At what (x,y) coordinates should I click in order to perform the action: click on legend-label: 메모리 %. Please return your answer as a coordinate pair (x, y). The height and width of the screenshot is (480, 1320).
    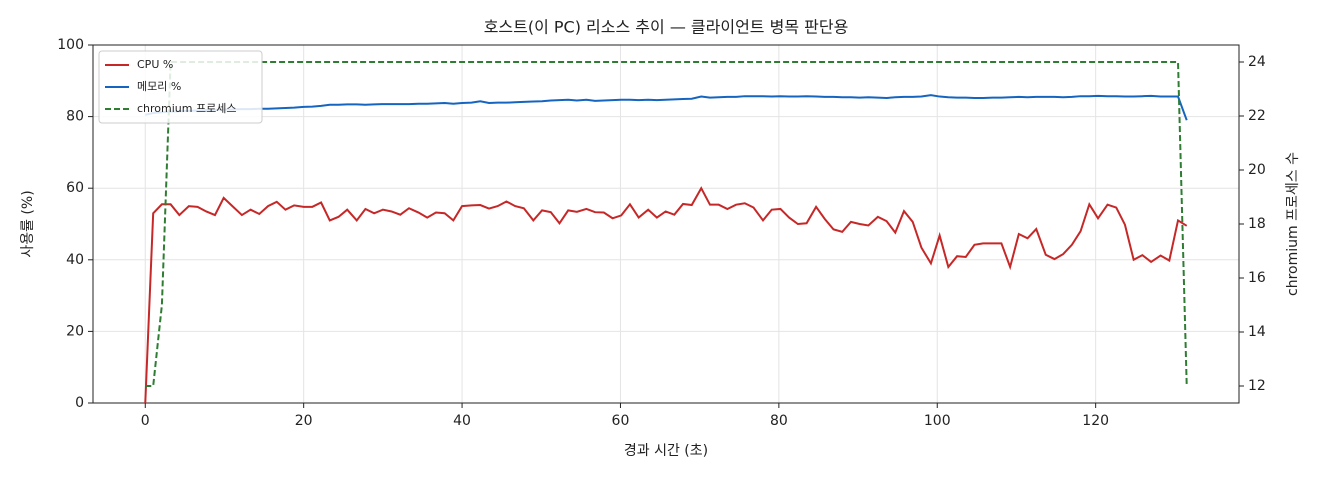
    Looking at the image, I should click on (159, 86).